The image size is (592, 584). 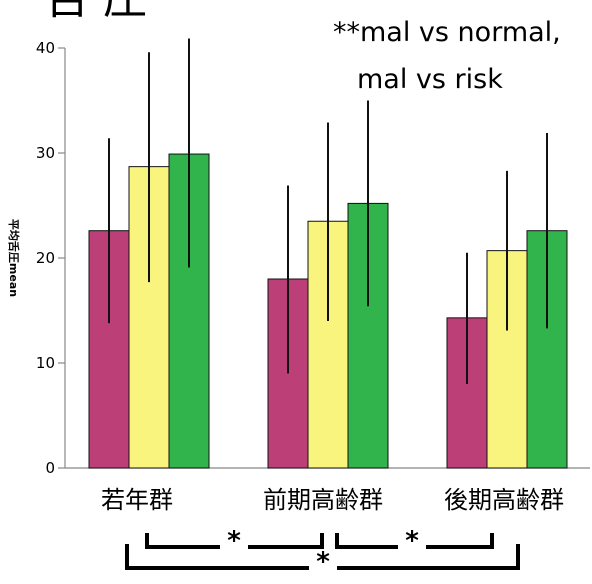 I want to click on y-tick-label: 30, so click(x=45, y=153).